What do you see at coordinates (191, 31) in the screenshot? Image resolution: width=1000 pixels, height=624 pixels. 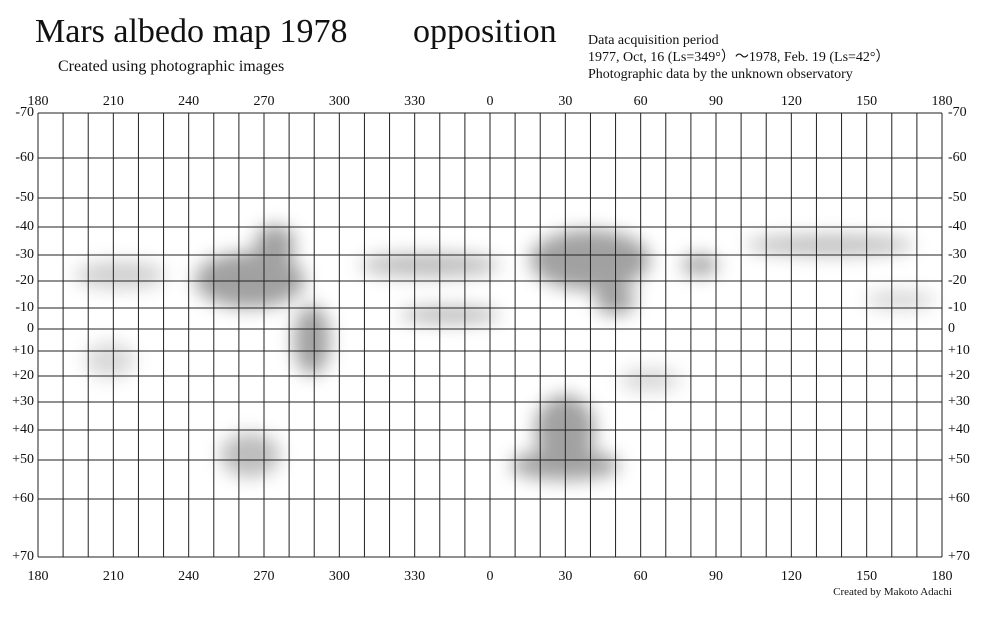 I see `title: Mars albedo map 1978` at bounding box center [191, 31].